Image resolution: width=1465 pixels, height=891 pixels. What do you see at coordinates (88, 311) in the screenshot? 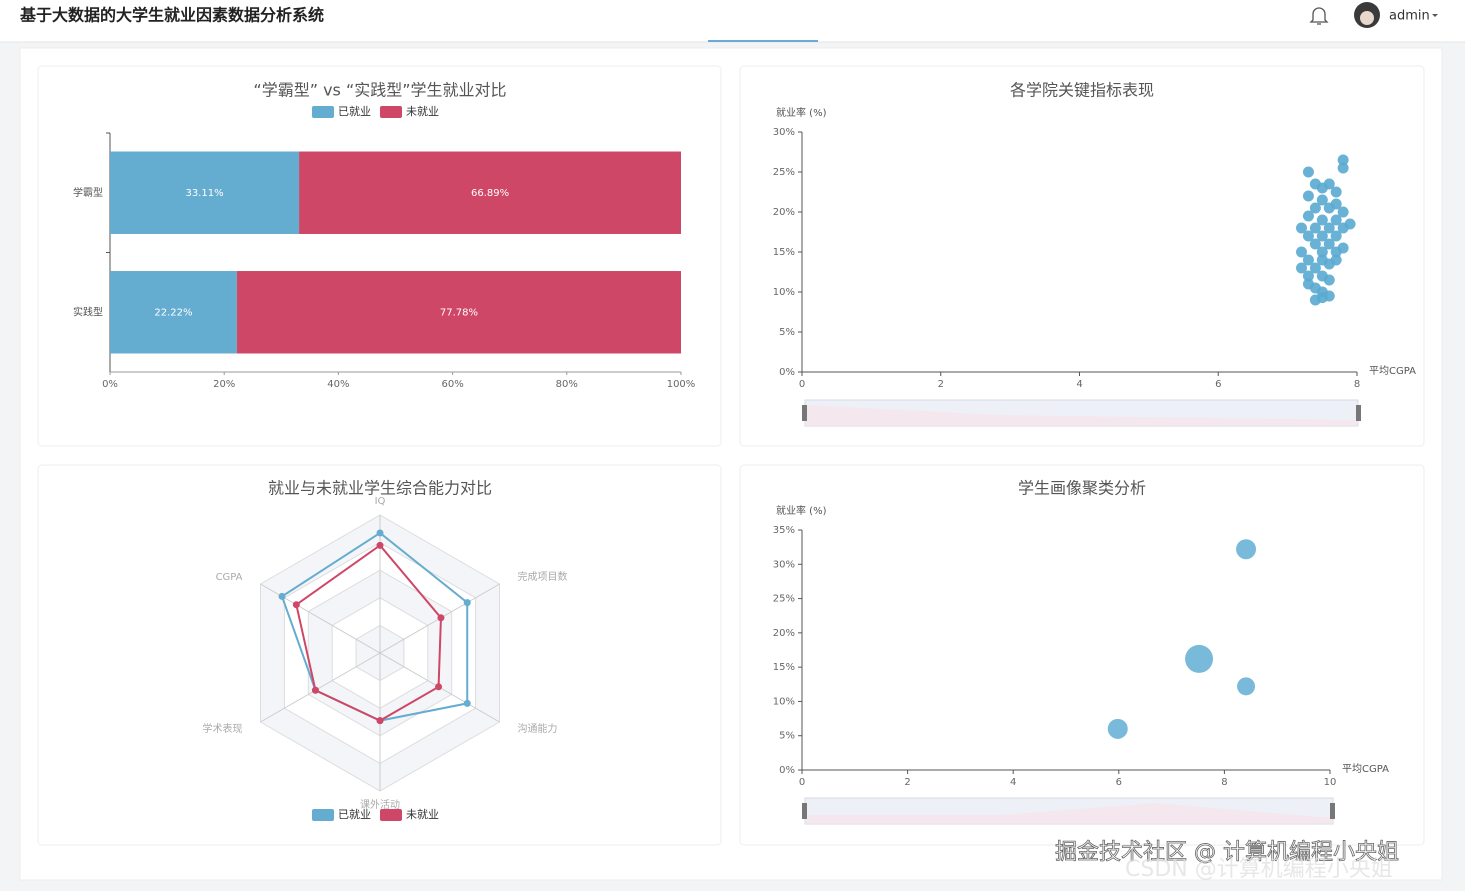
I see `y-tick-label: 实践型` at bounding box center [88, 311].